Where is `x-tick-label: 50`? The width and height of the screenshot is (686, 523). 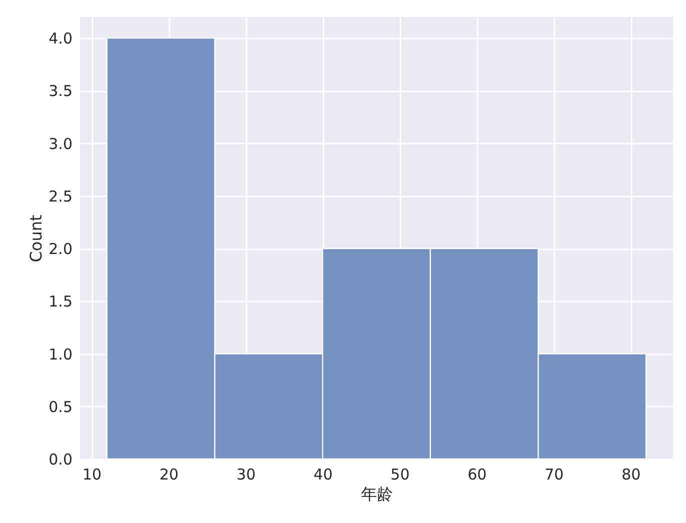
x-tick-label: 50 is located at coordinates (400, 475).